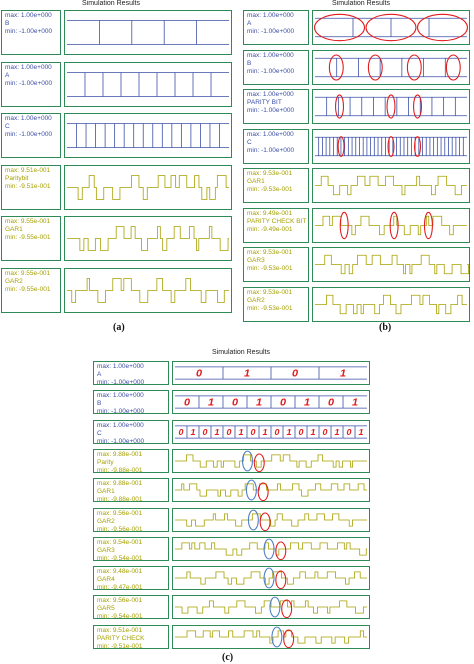  Describe the element at coordinates (31, 238) in the screenshot. I see `signal-label-box: max: 9.55e-001 GAR1 min: -9.55e-001` at that location.